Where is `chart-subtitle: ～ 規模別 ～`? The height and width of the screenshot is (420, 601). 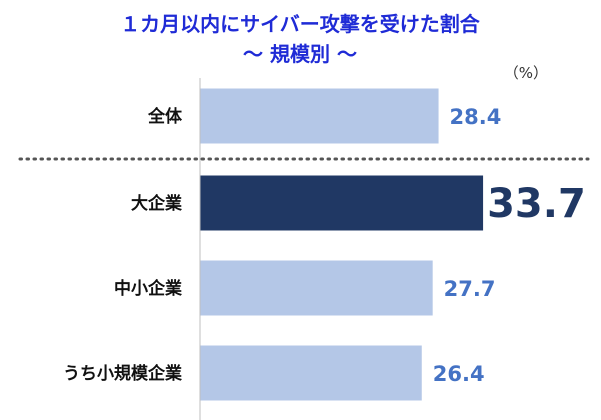
chart-subtitle: ～ 規模別 ～ is located at coordinates (300, 54).